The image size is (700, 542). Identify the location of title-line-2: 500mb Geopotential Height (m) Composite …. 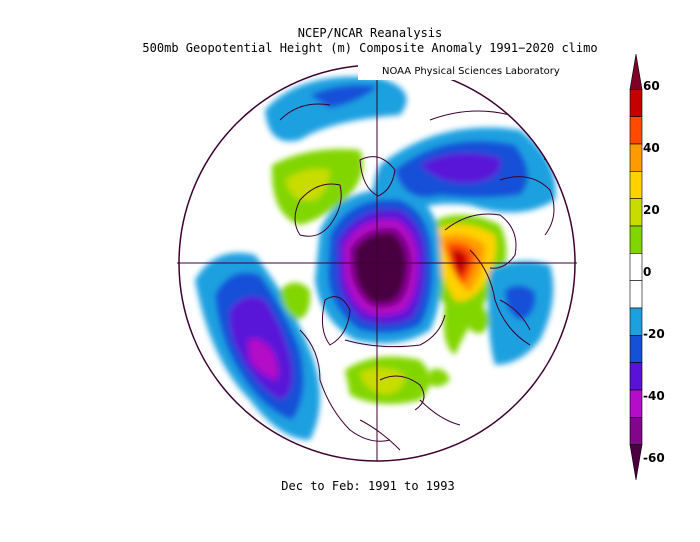
(370, 48).